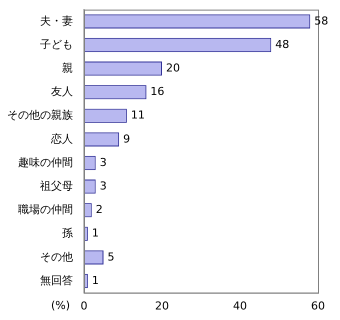 The width and height of the screenshot is (340, 320). Describe the element at coordinates (40, 115) in the screenshot. I see `y-tick-label: その他の親族` at that location.